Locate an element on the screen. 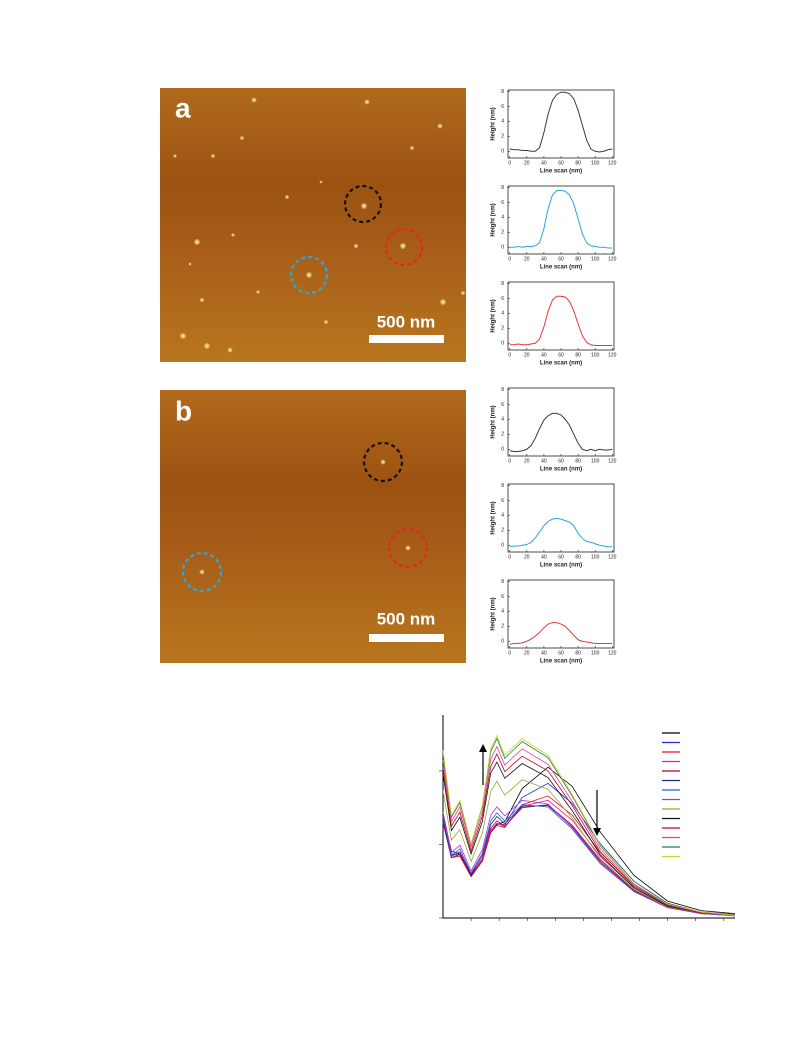 The height and width of the screenshot is (1057, 793). afm-image-b: b 500 nm is located at coordinates (313, 526).